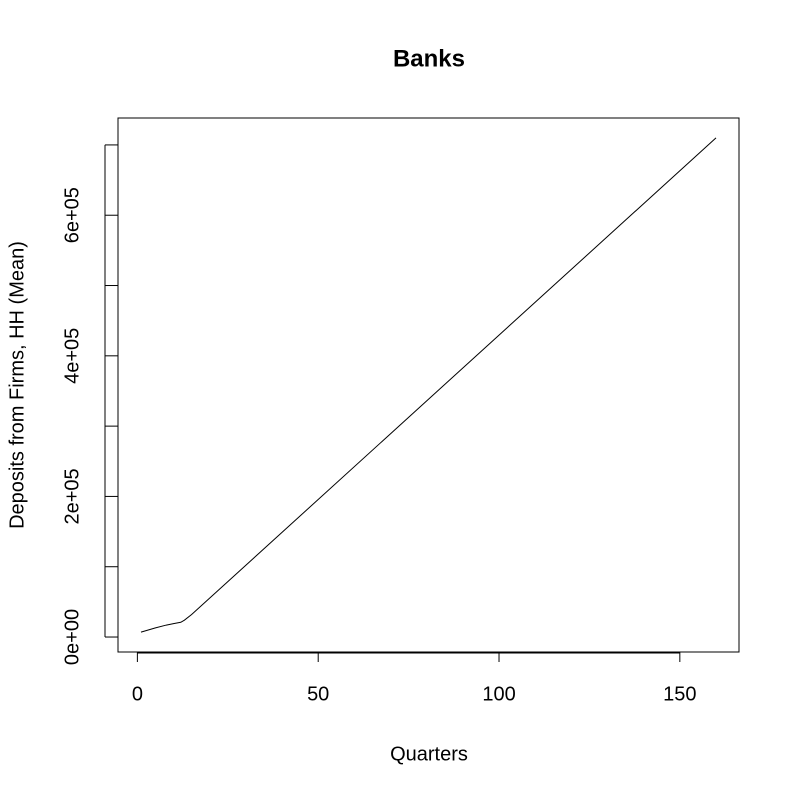 The height and width of the screenshot is (800, 800). I want to click on x-tick-label: 0, so click(137, 694).